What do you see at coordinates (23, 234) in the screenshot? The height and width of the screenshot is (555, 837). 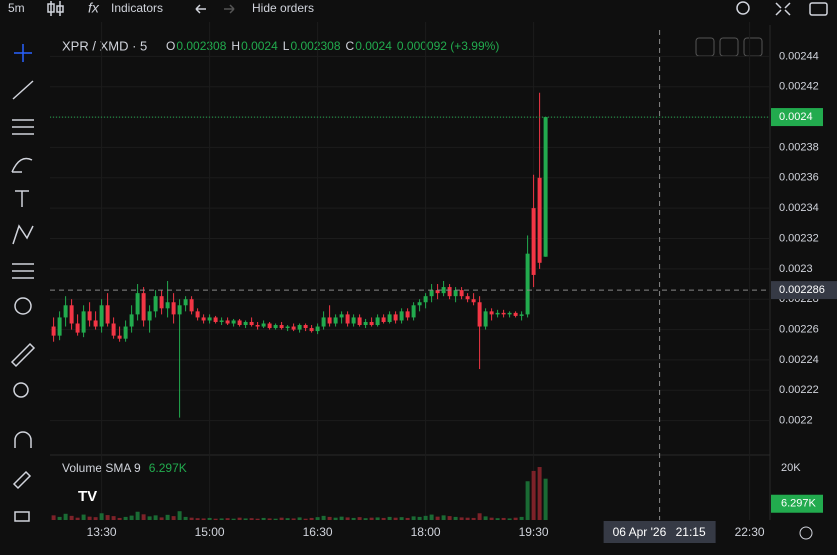 I see `pattern-tool` at bounding box center [23, 234].